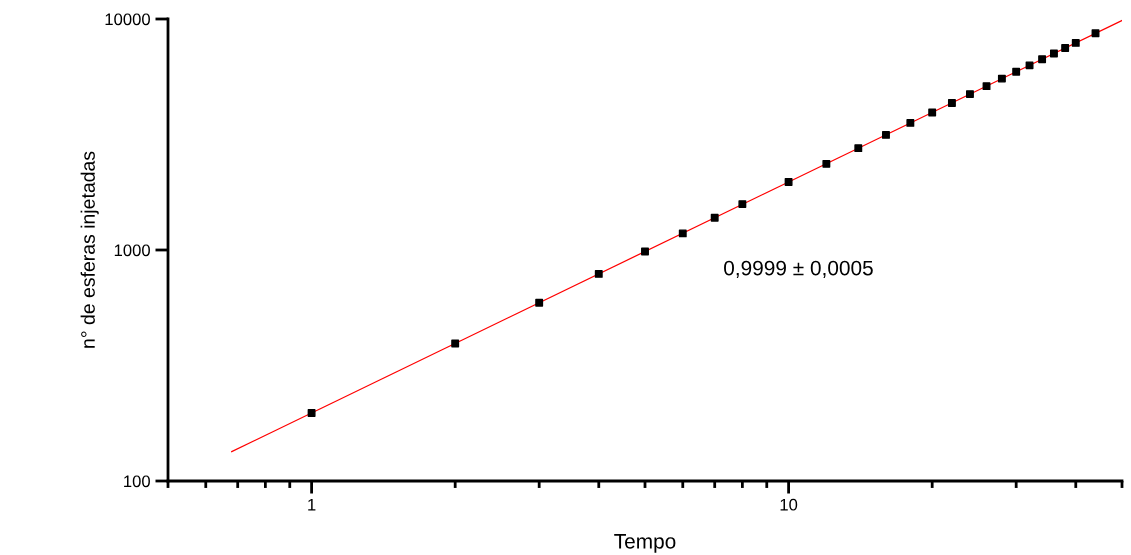 The image size is (1131, 555). Describe the element at coordinates (137, 481) in the screenshot. I see `y-tick-label: 100` at that location.